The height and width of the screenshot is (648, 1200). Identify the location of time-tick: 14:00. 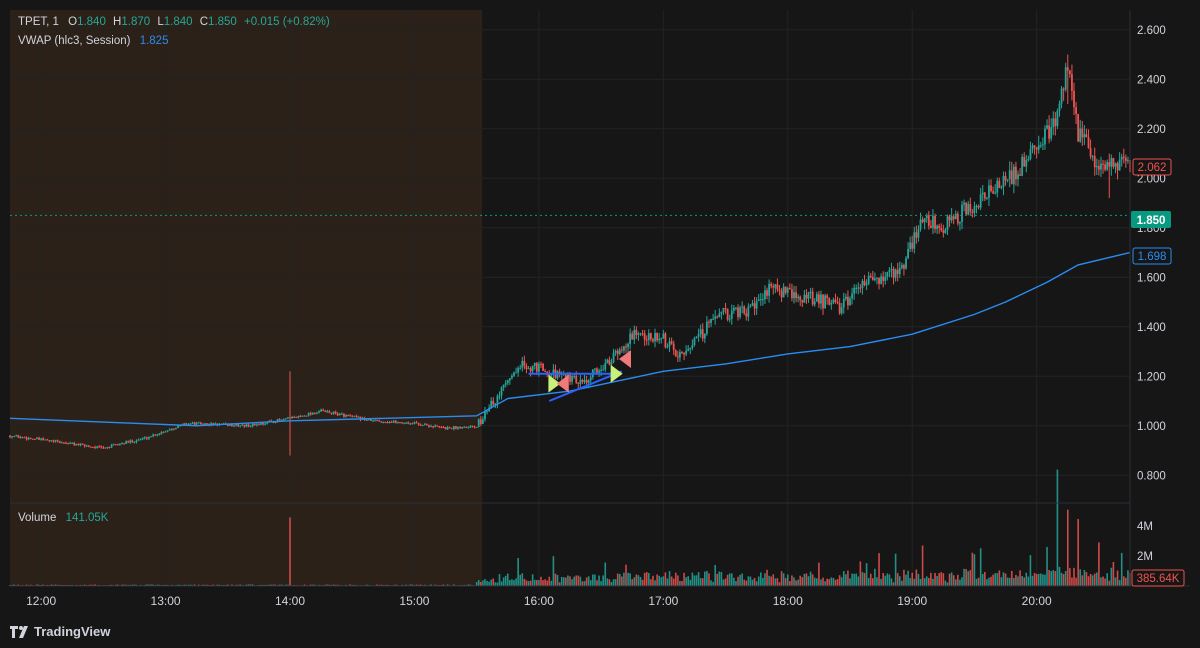
(290, 601).